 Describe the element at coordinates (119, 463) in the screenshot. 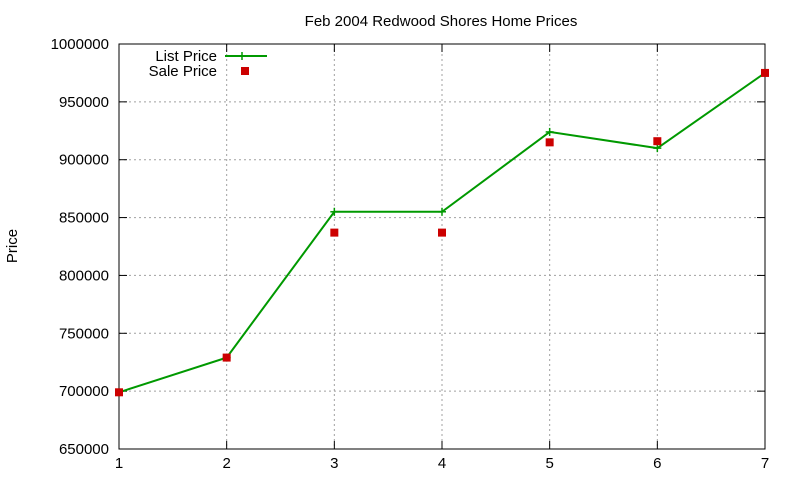

I see `x-tick-label: 1` at that location.